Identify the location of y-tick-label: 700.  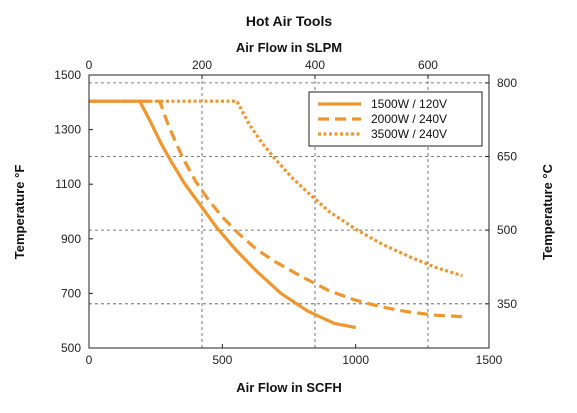
(71, 293).